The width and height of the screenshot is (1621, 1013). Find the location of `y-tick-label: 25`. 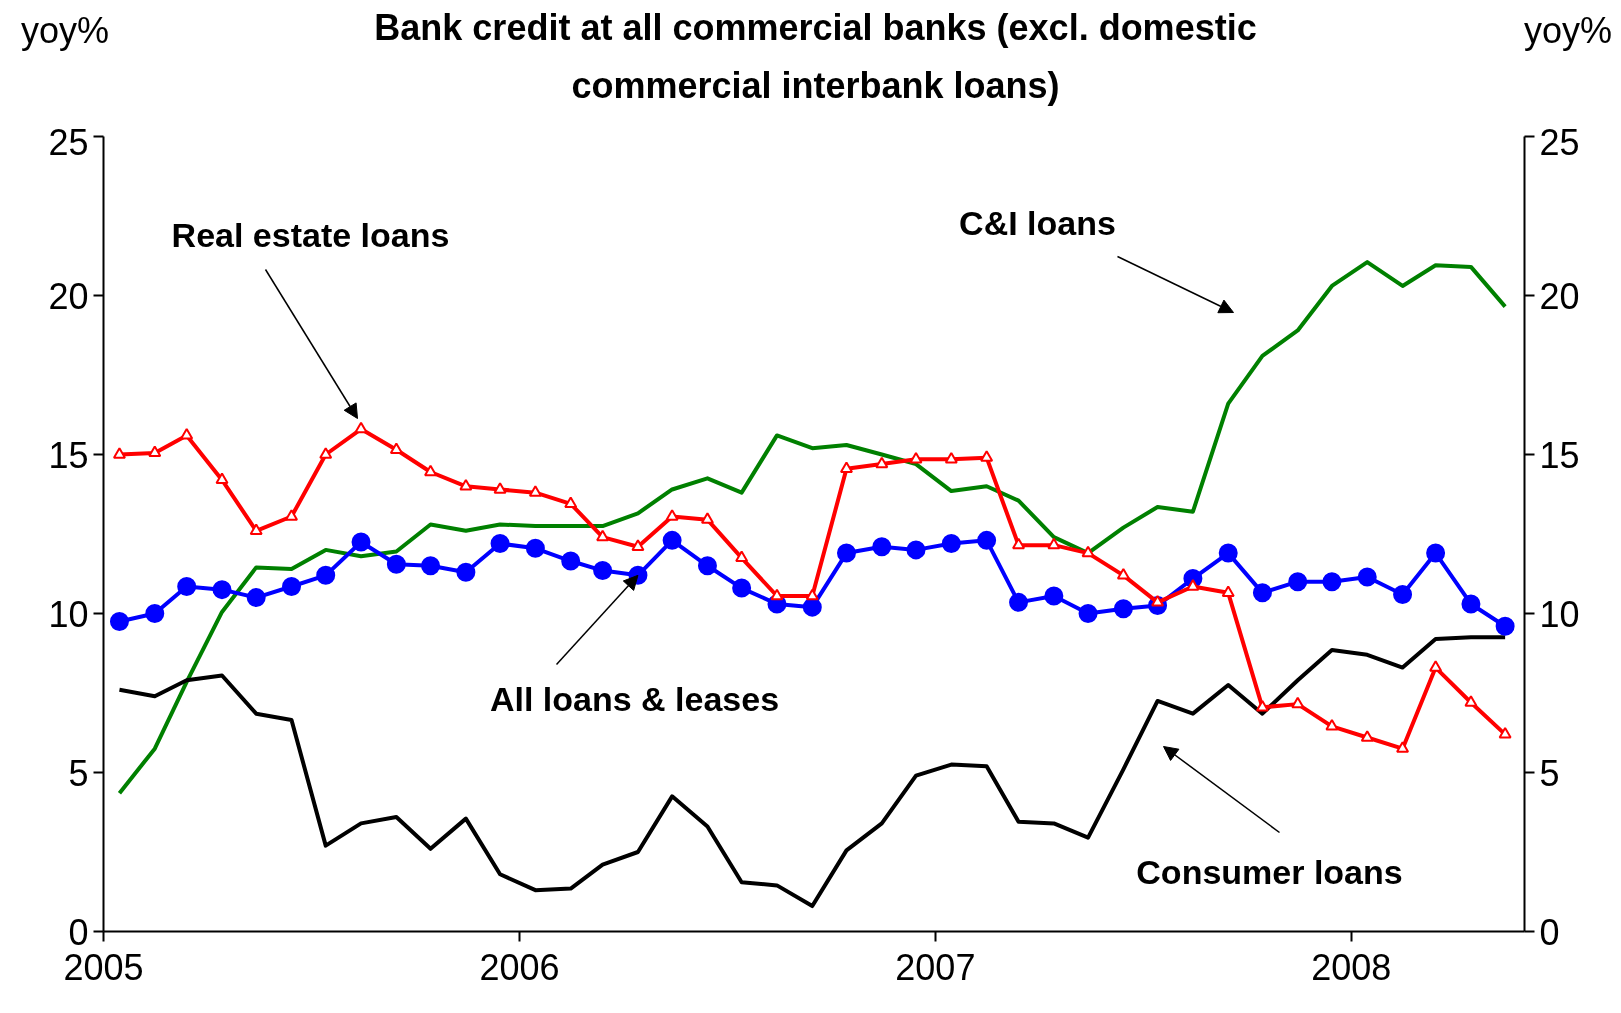

y-tick-label: 25 is located at coordinates (68, 142).